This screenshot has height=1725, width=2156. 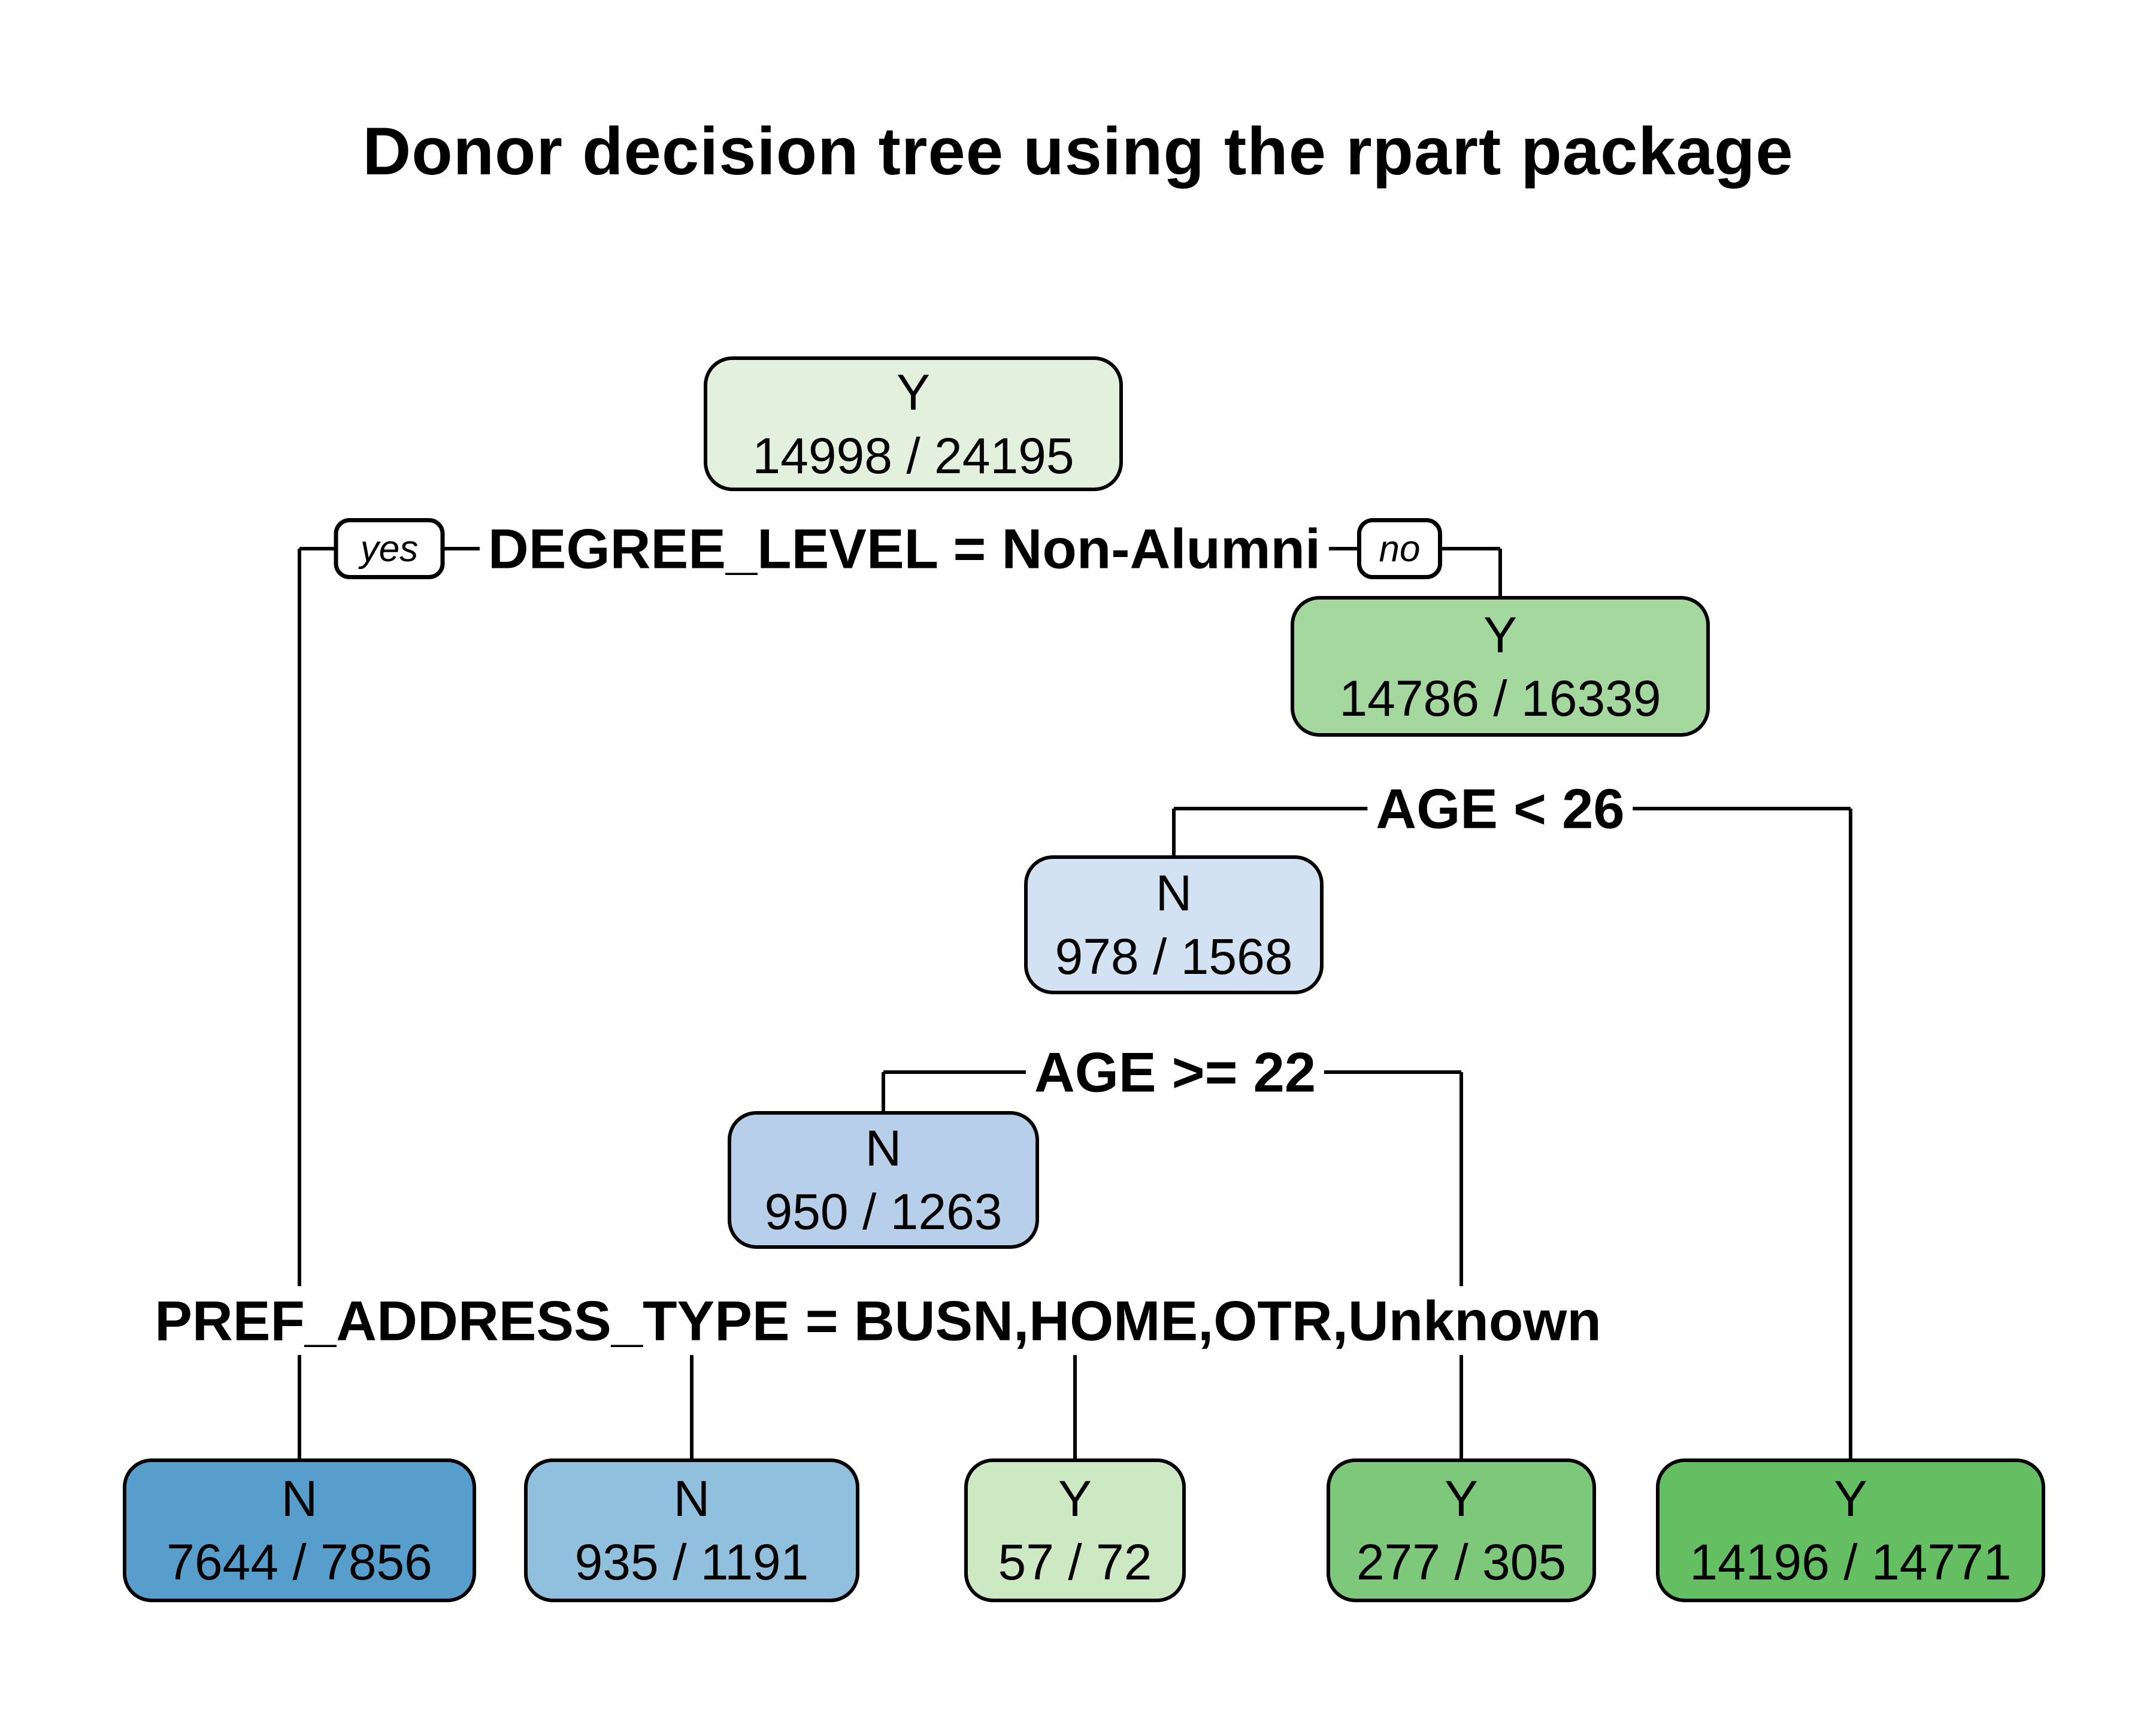 I want to click on branch-label-yes: yes, so click(x=390, y=548).